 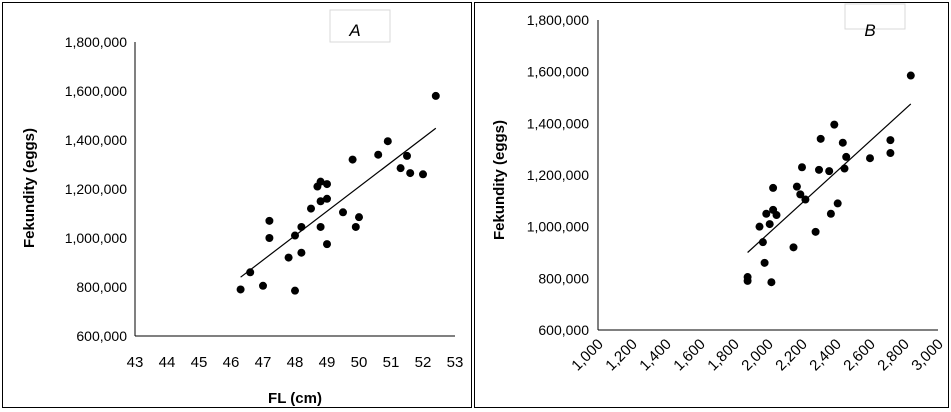 What do you see at coordinates (689, 355) in the screenshot?
I see `panel-b-x-tick-label: 1,600` at bounding box center [689, 355].